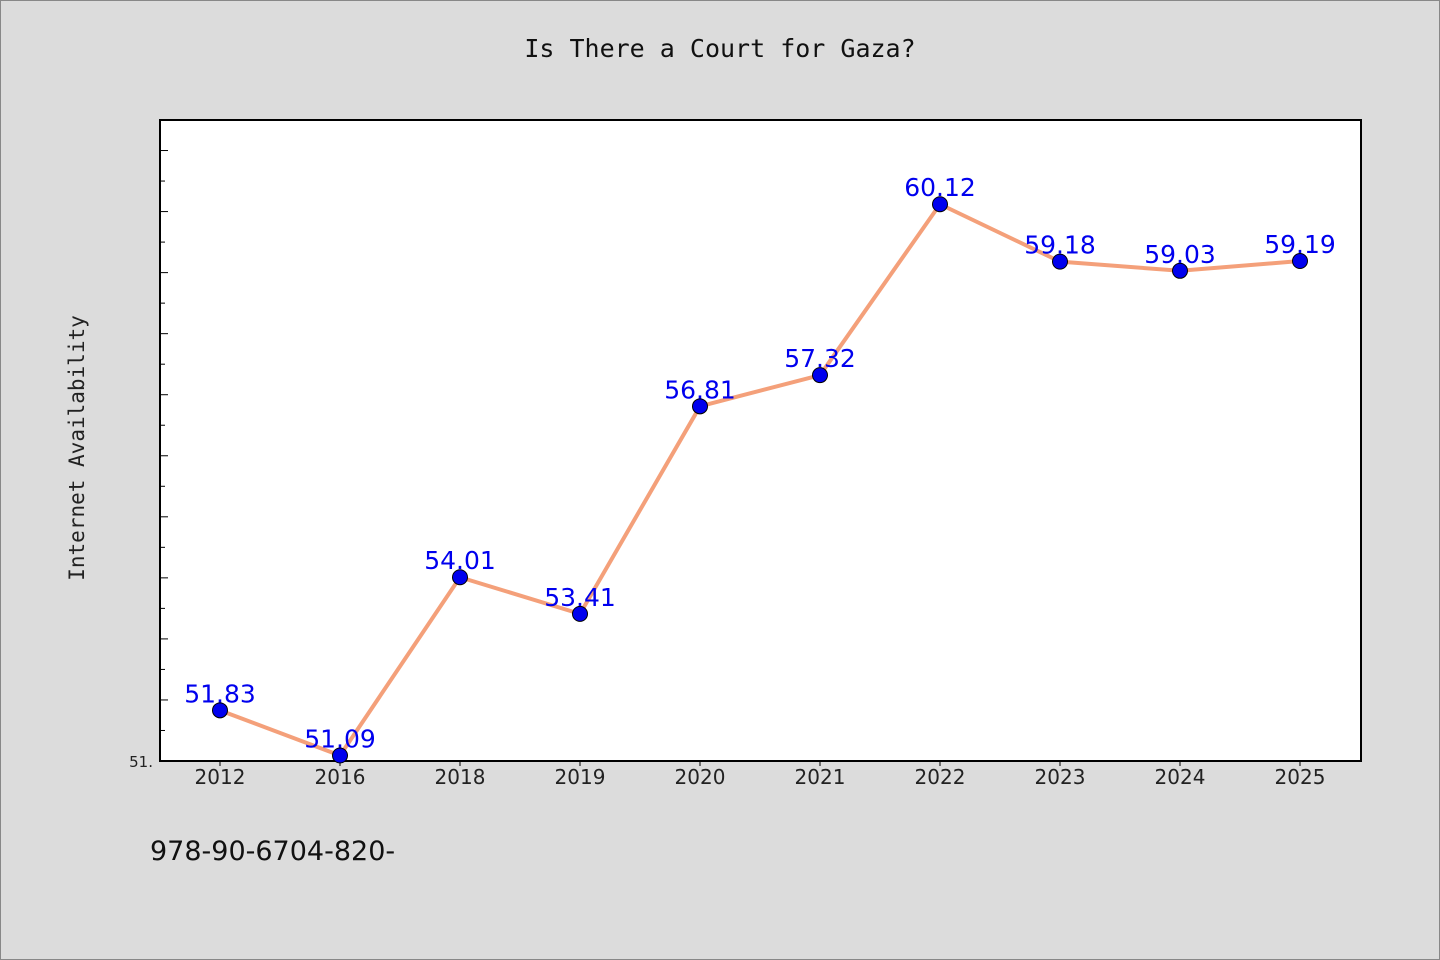  What do you see at coordinates (1300, 244) in the screenshot?
I see `data-label: 59.19` at bounding box center [1300, 244].